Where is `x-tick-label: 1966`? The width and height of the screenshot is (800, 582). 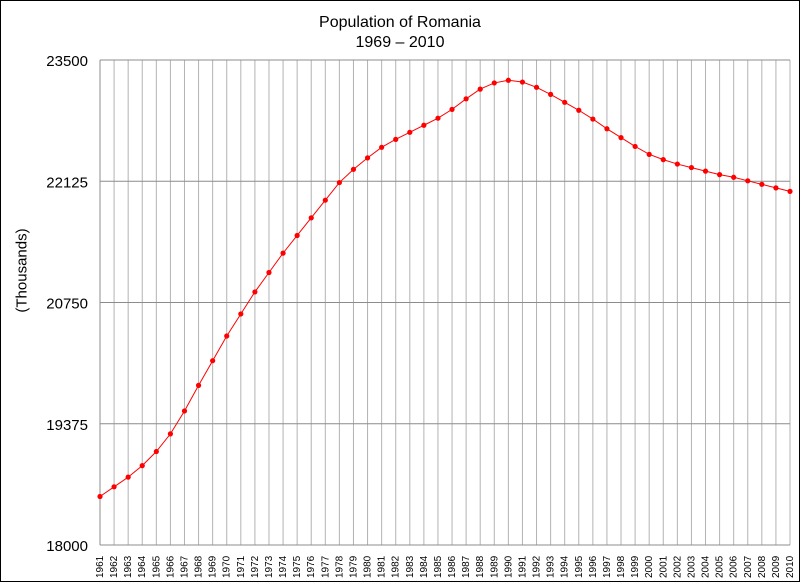
x-tick-label: 1966 is located at coordinates (170, 566).